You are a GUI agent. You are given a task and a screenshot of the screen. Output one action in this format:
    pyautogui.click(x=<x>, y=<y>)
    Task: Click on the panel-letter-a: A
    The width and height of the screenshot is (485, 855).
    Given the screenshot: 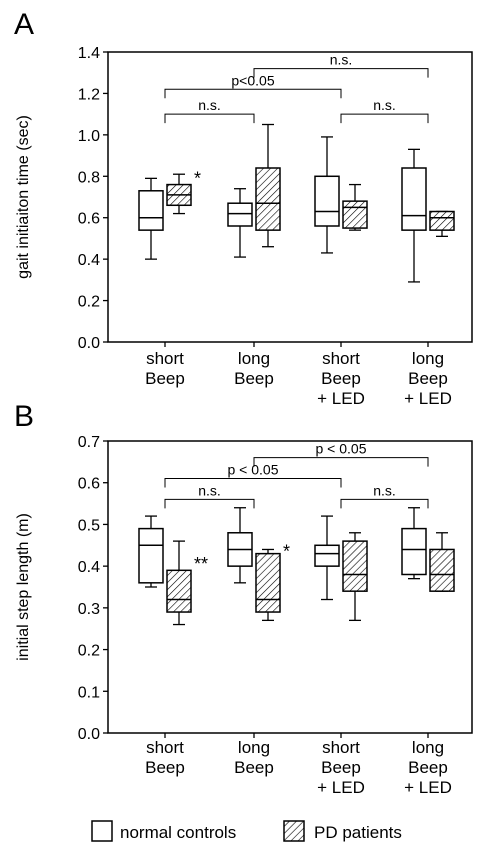 What is the action you would take?
    pyautogui.click(x=24, y=24)
    